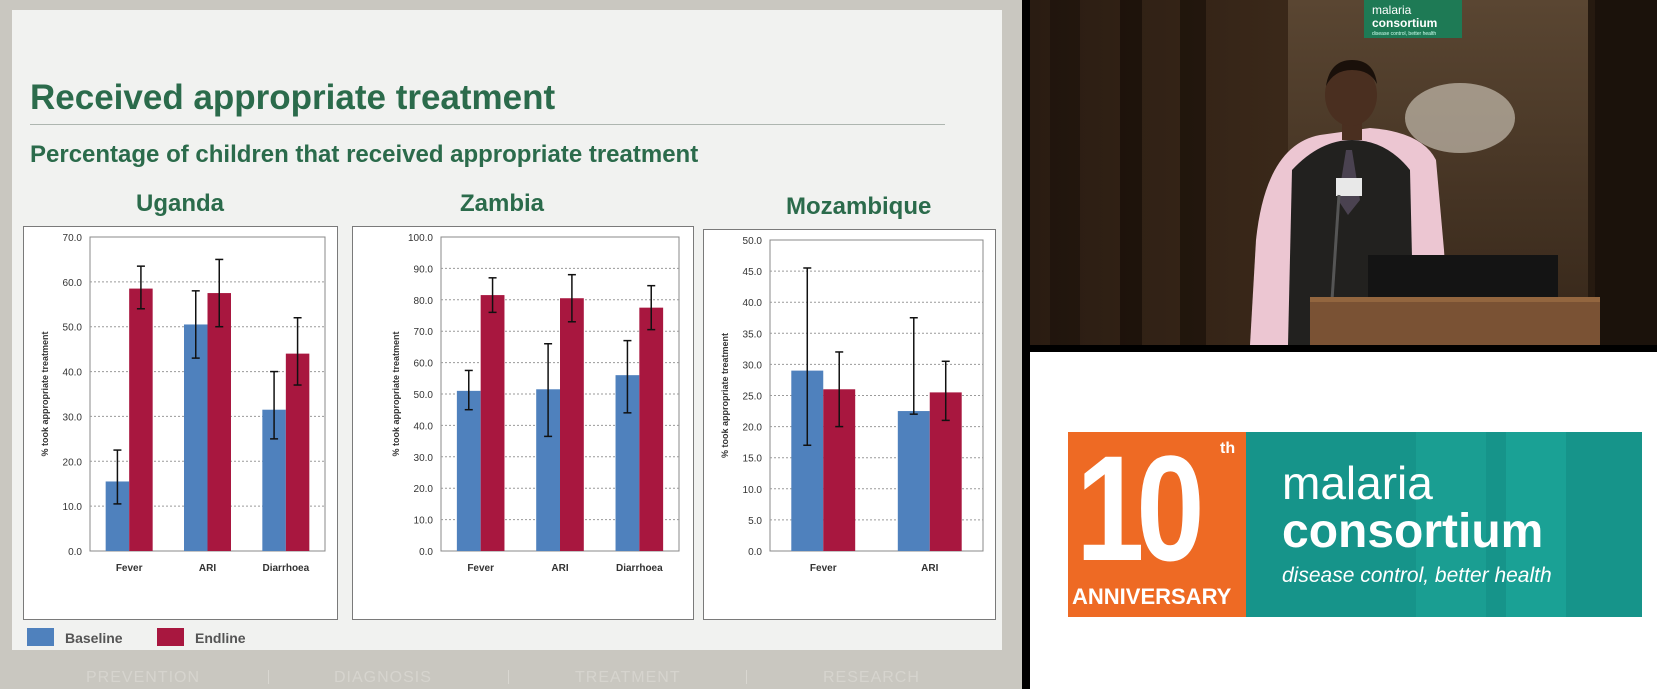 This screenshot has height=689, width=1657. I want to click on y-tick-label: 15.0, so click(753, 459).